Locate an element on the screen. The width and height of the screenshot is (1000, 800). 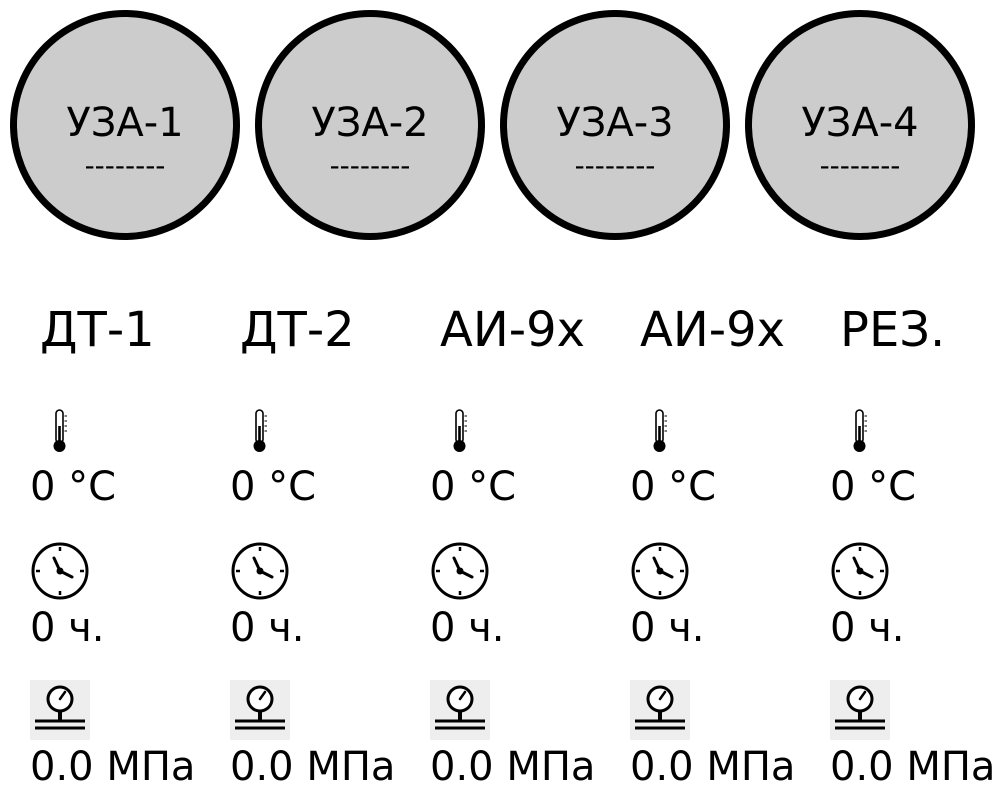
tank-label: УЗА-1 is located at coordinates (125, 123).